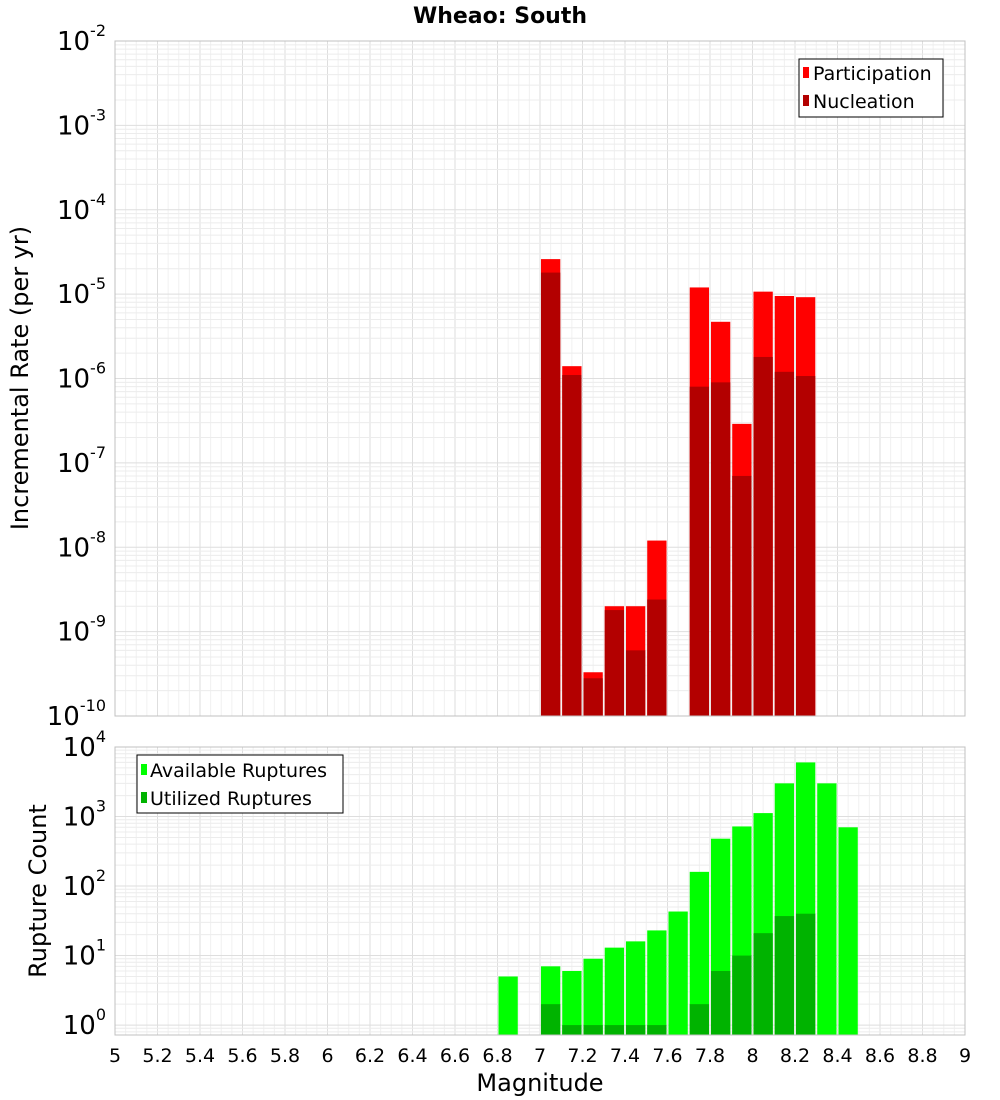 Image resolution: width=1000 pixels, height=1100 pixels. I want to click on y-tick-exponent: -7, so click(98, 452).